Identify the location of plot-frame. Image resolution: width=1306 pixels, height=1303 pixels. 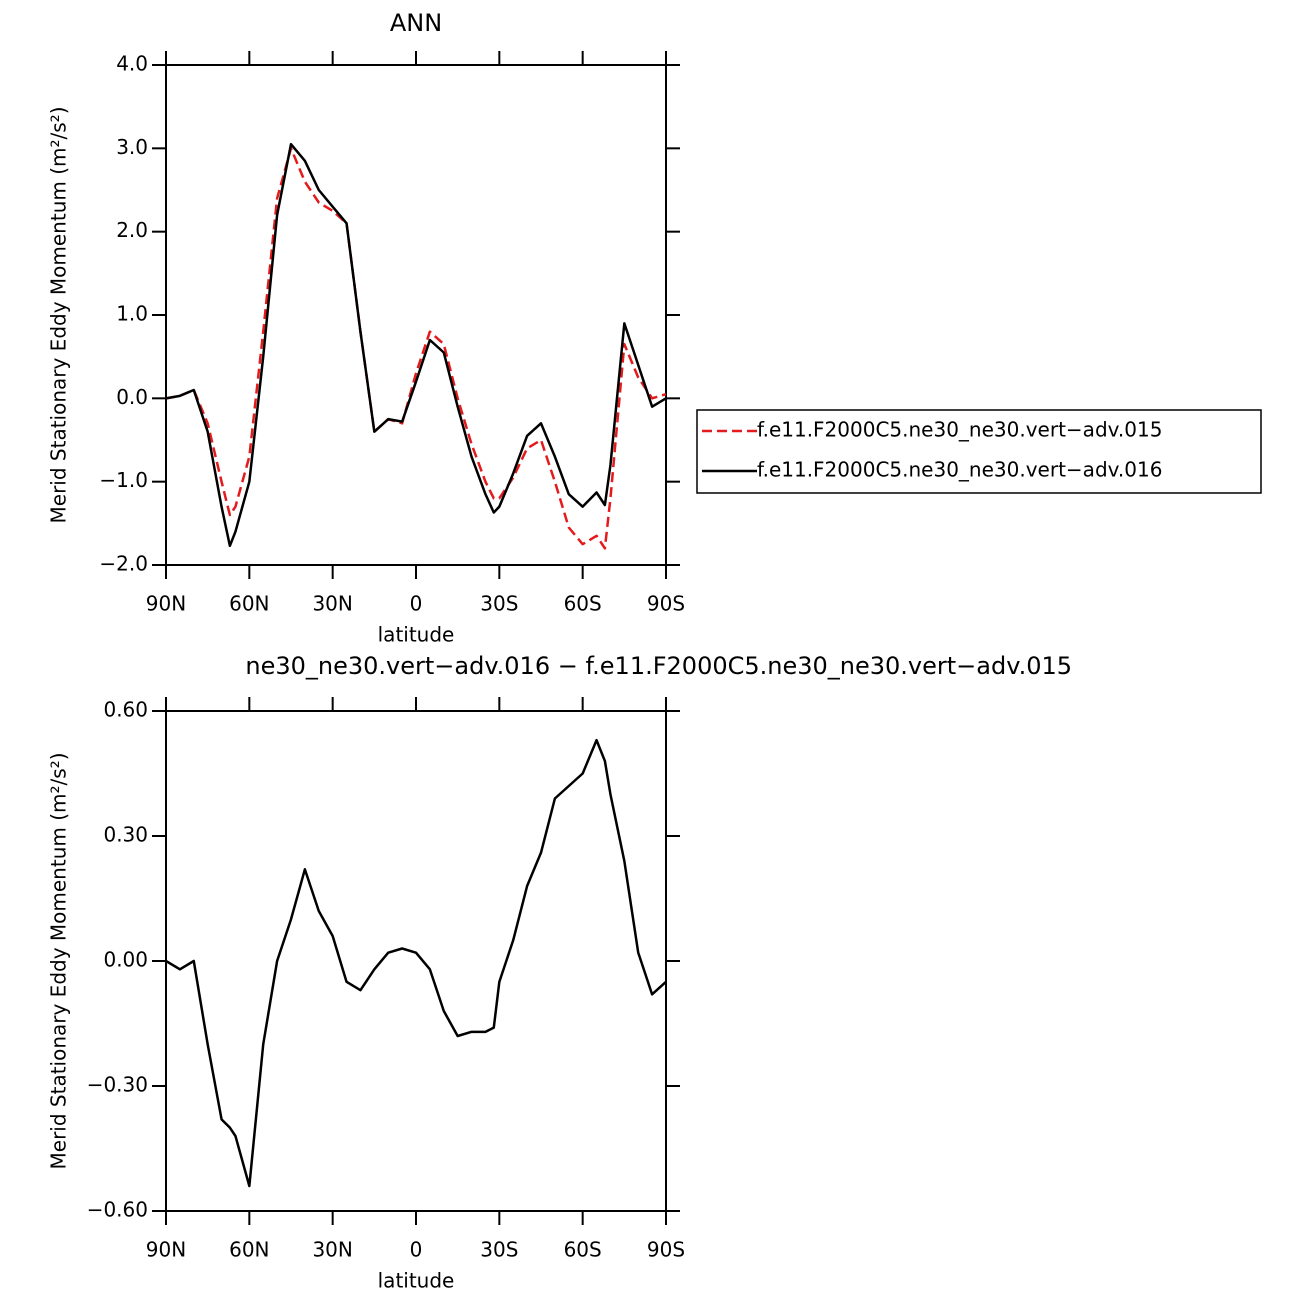
(416, 961).